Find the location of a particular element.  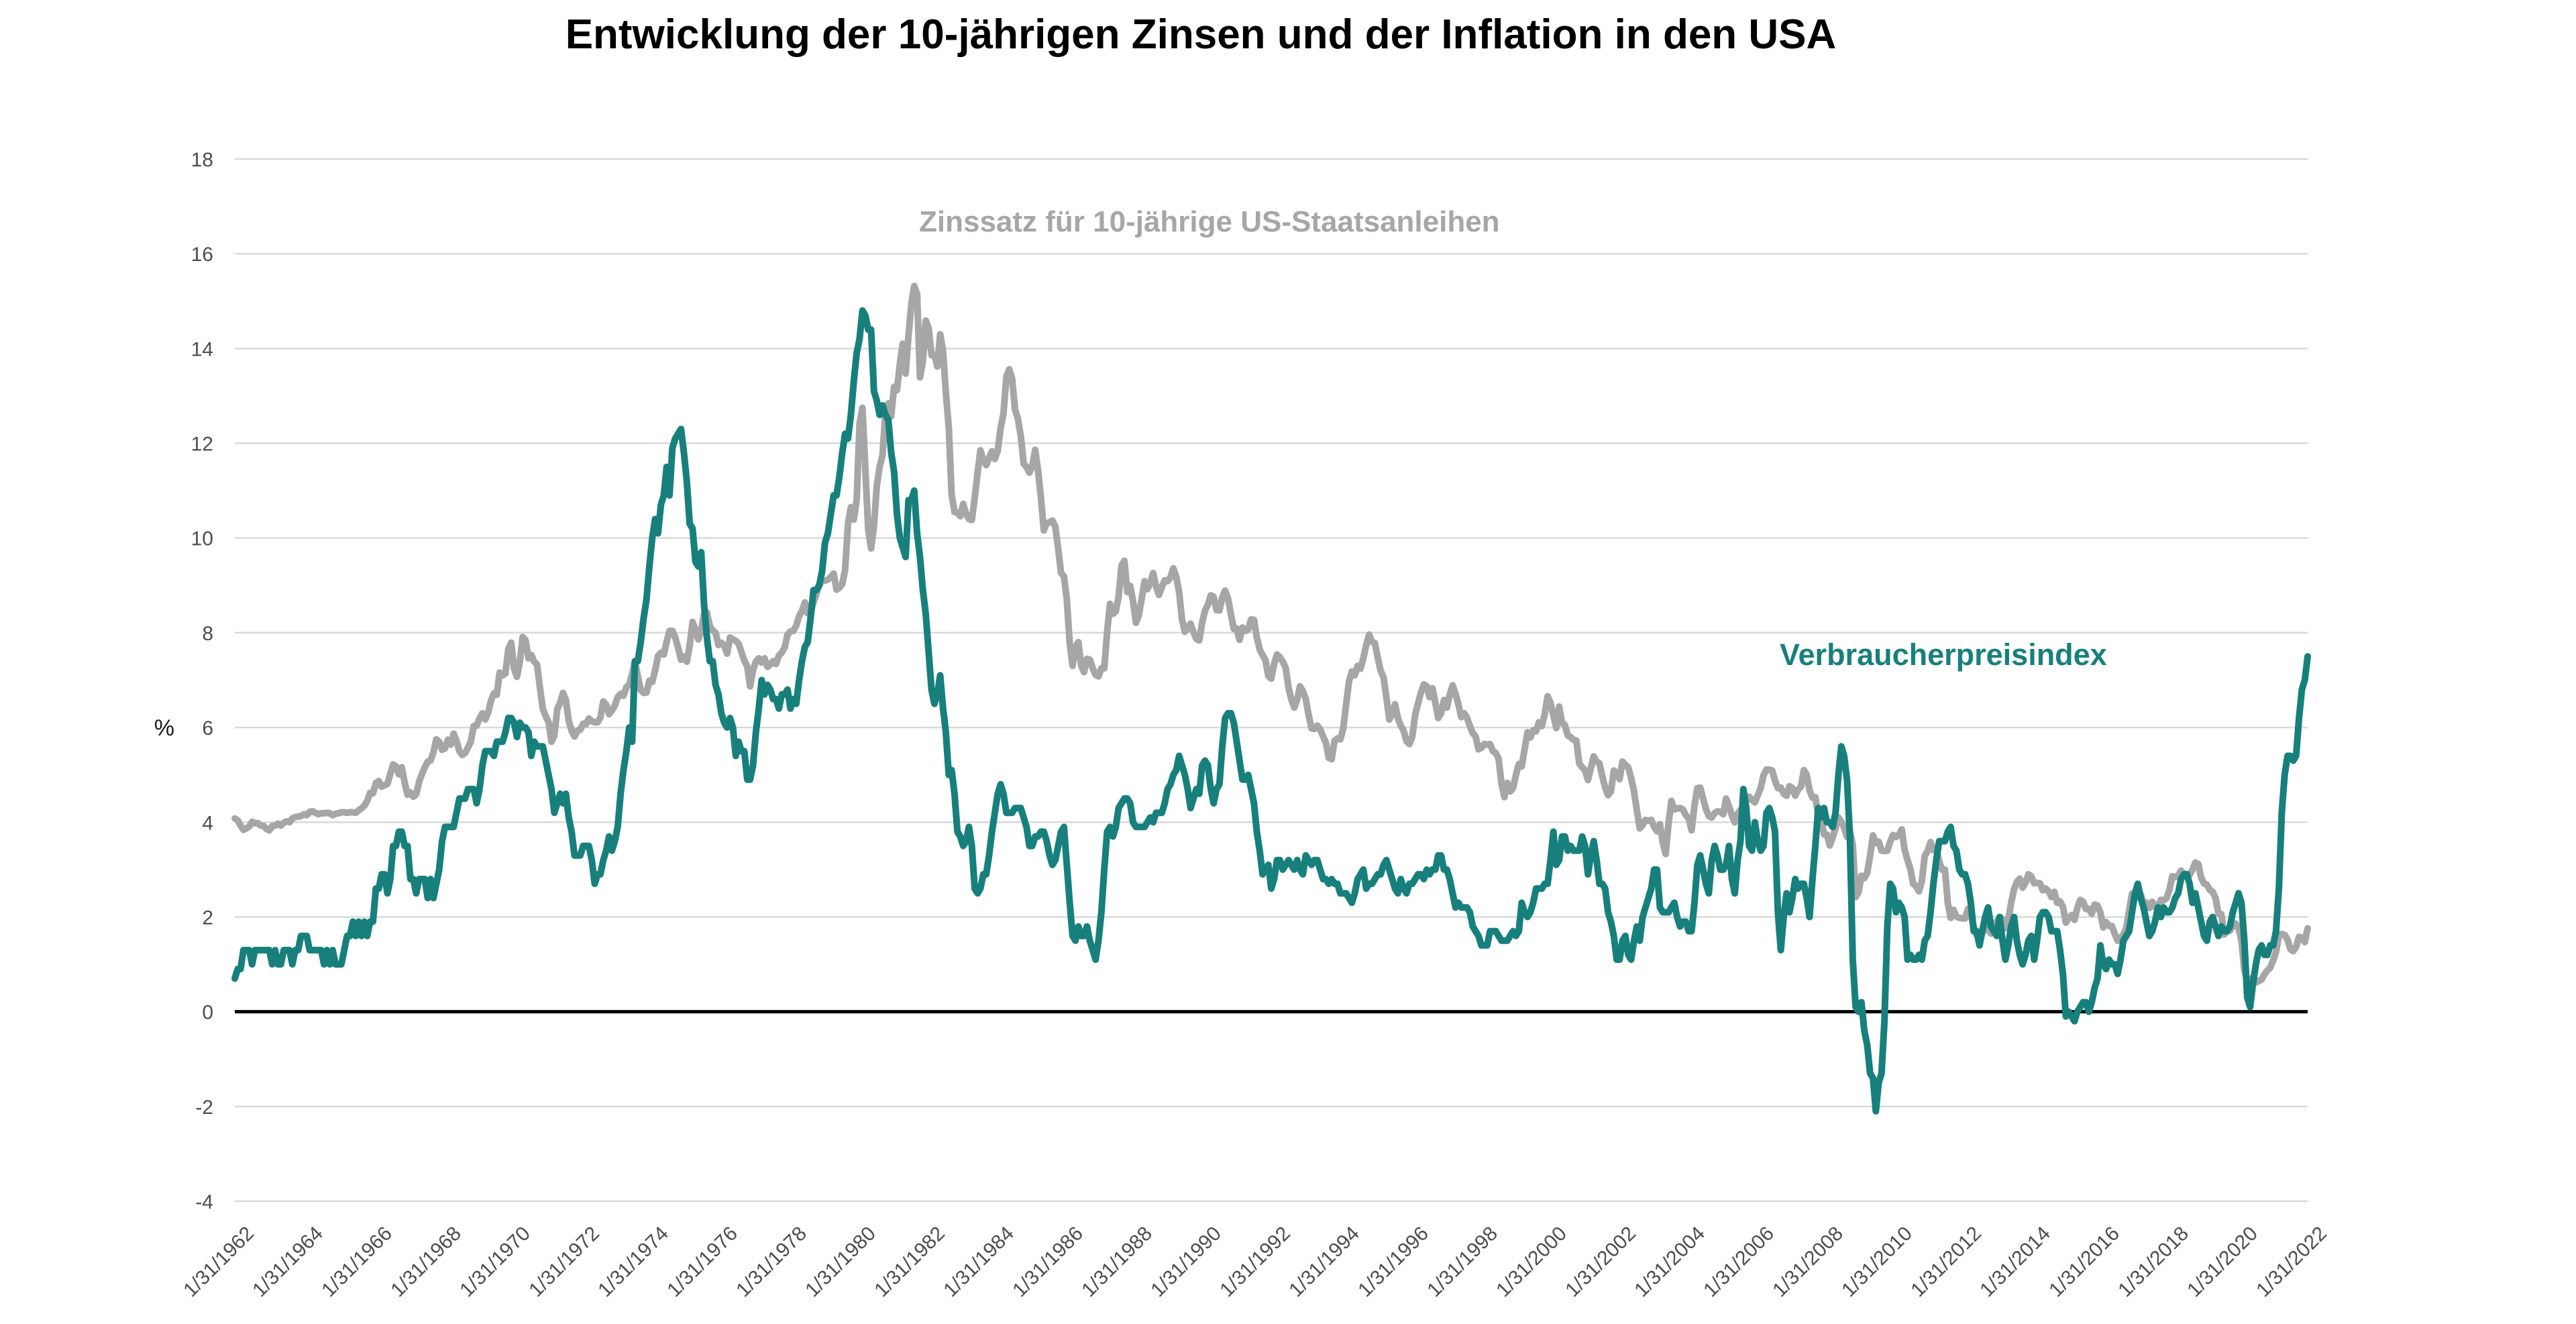

x-tick-label: 1/31/1966 is located at coordinates (356, 1262).